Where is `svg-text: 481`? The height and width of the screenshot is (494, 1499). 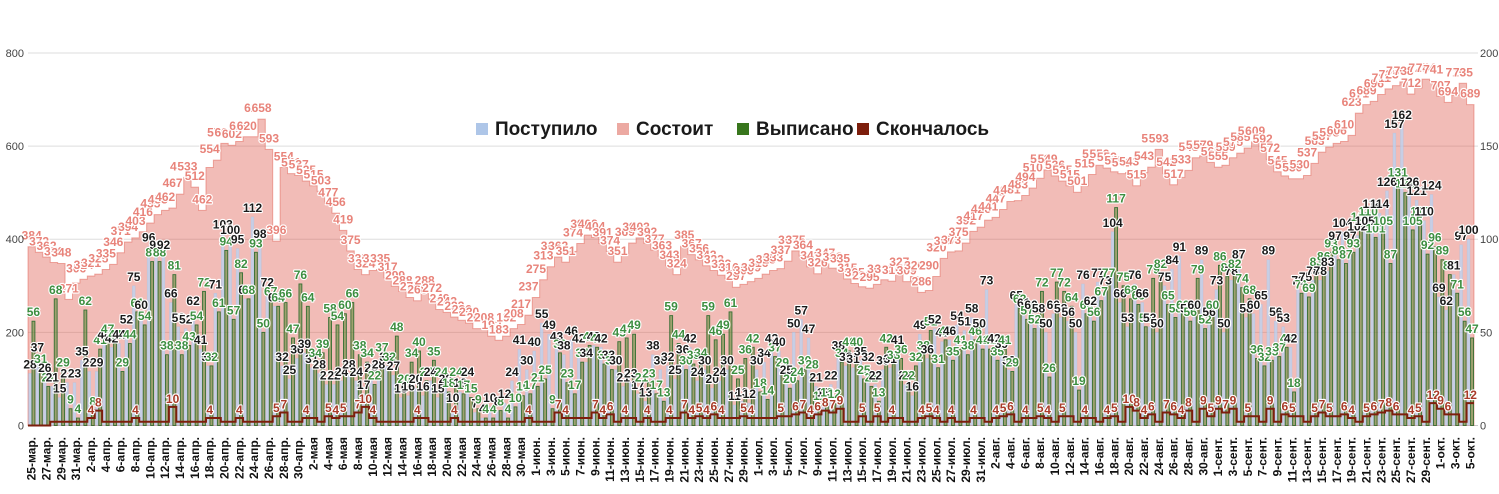 svg-text: 481 is located at coordinates (1010, 190).